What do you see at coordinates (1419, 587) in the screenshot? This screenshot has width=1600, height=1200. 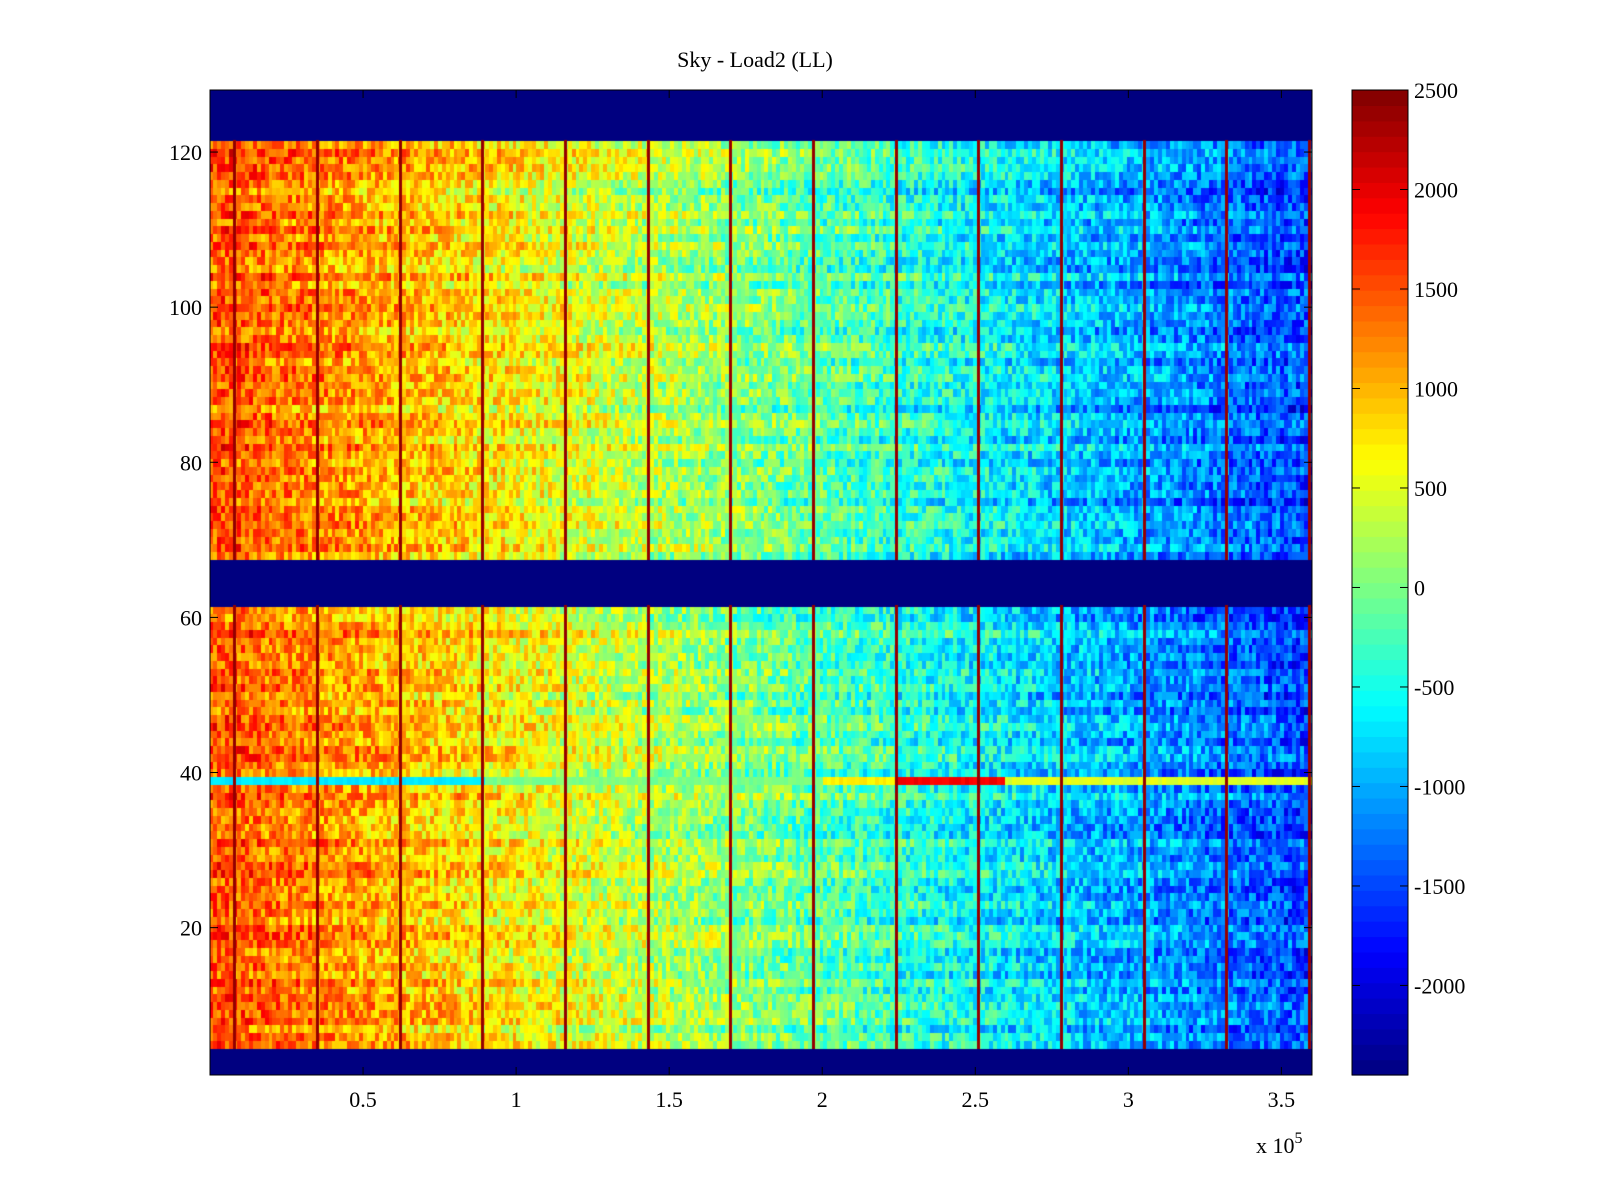 I see `colorbar-tick-label: 0` at bounding box center [1419, 587].